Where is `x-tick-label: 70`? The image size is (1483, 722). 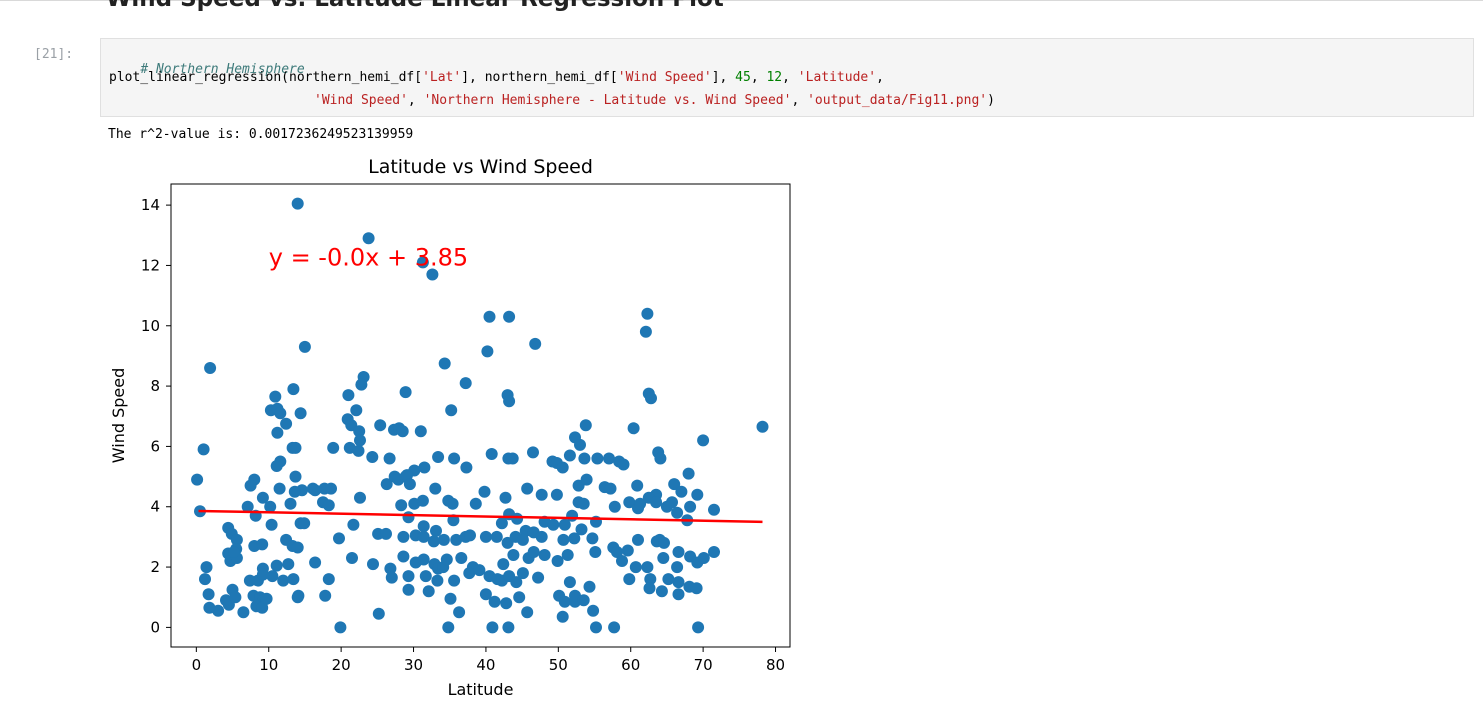
x-tick-label: 70 is located at coordinates (703, 665).